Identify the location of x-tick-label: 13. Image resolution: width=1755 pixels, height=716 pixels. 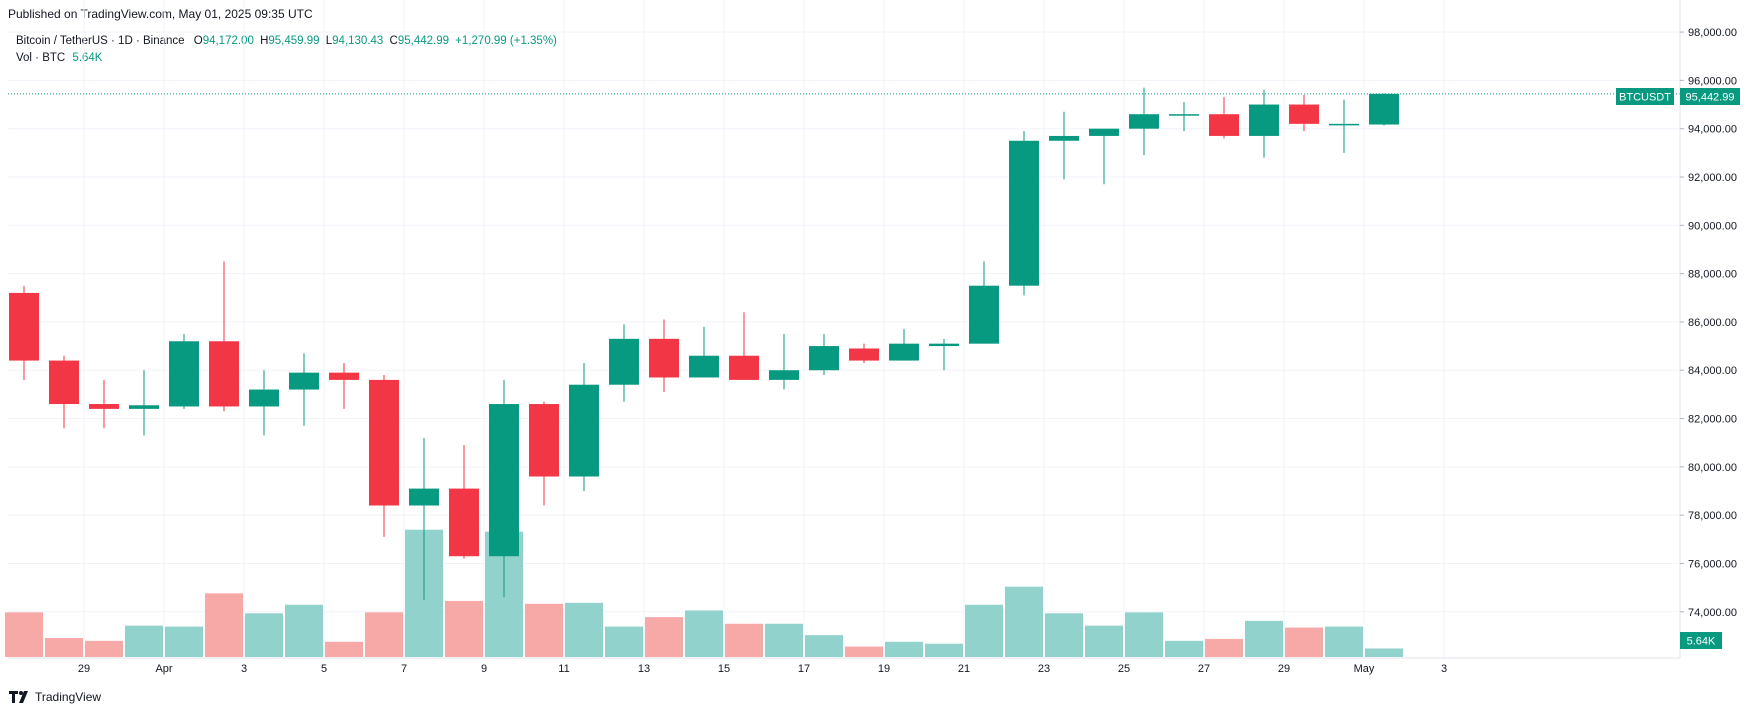
(644, 669).